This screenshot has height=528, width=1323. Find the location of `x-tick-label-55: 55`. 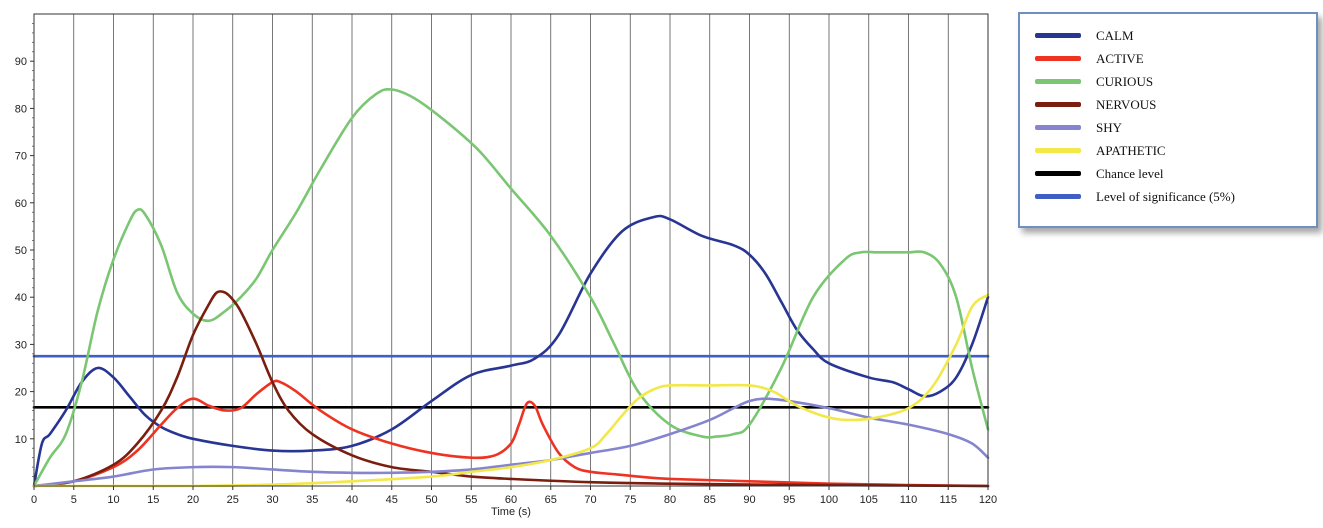

x-tick-label-55: 55 is located at coordinates (471, 500).